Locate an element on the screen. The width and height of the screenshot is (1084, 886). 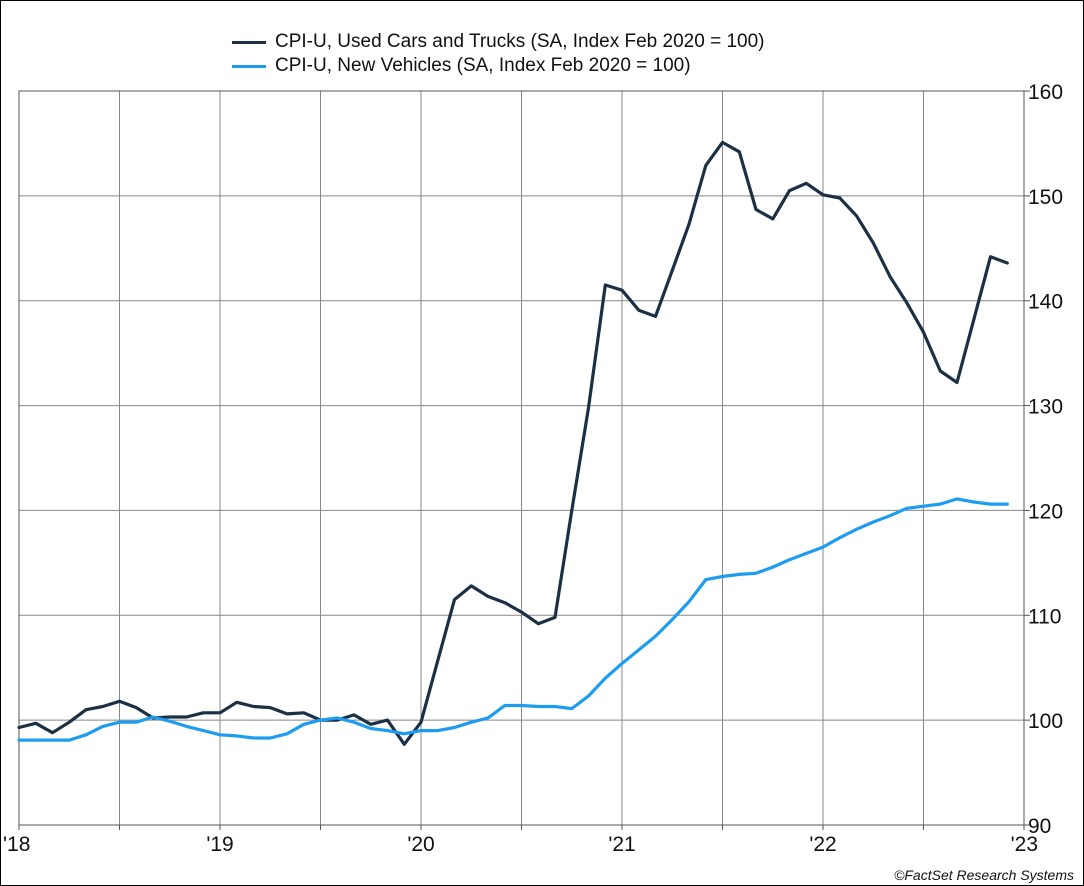
source-credit: ©FactSet Research Systems is located at coordinates (984, 875).